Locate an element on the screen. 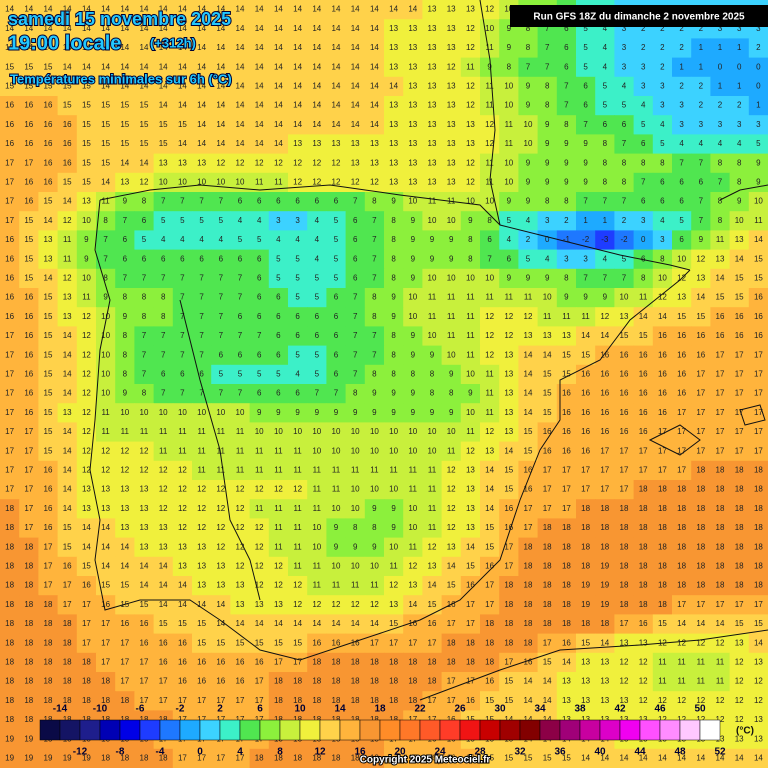 This screenshot has height=768, width=768. temp-value: 1 is located at coordinates (585, 220).